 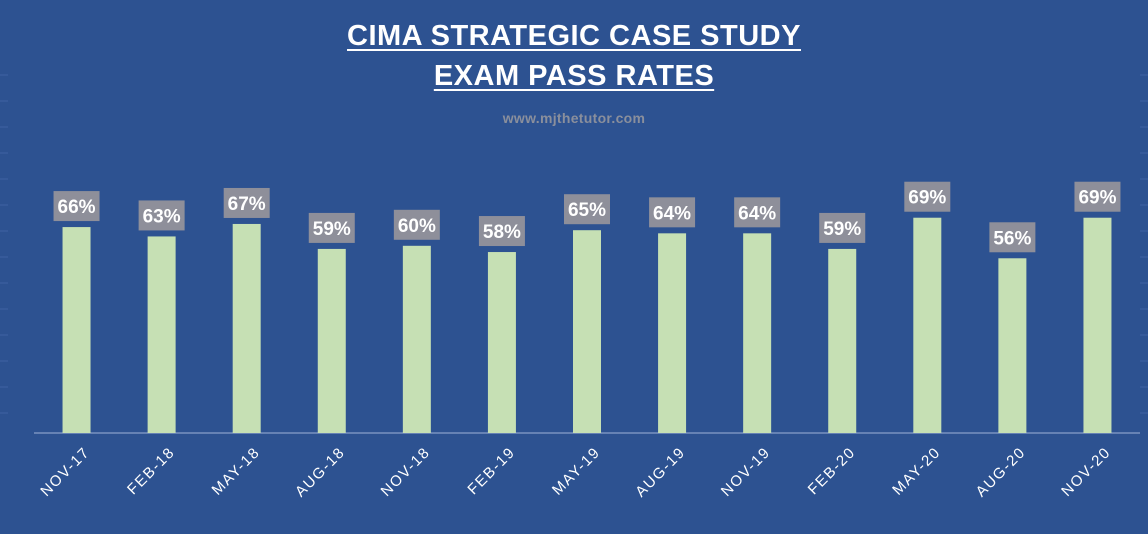 I want to click on x-tick-label: NOV-20, so click(x=1086, y=472).